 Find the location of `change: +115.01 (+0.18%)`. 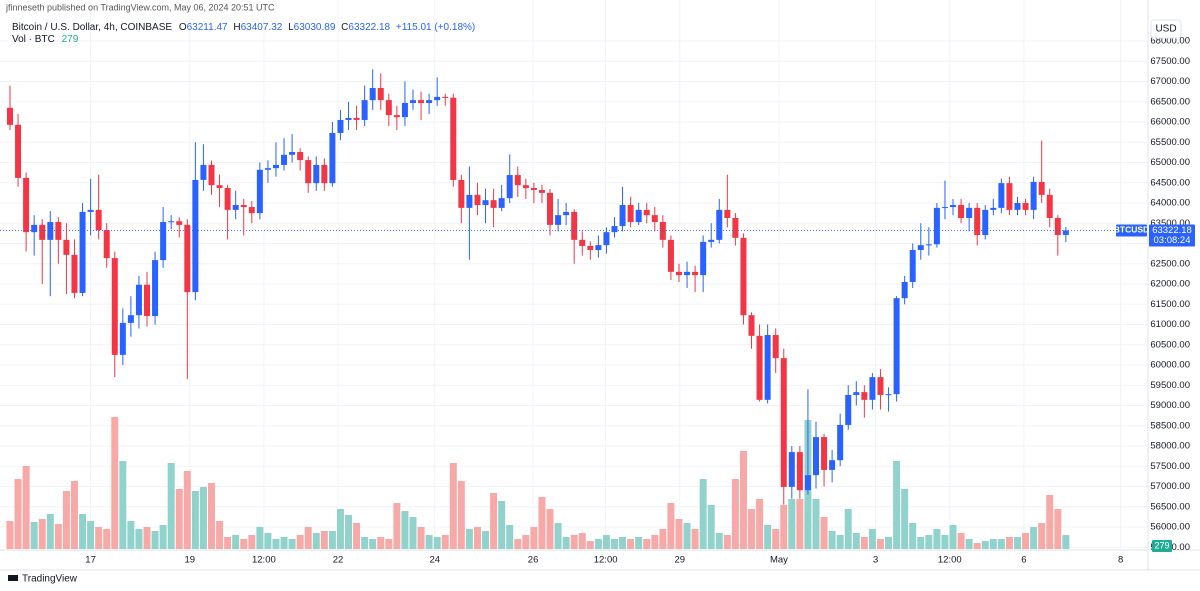

change: +115.01 (+0.18%) is located at coordinates (435, 27).